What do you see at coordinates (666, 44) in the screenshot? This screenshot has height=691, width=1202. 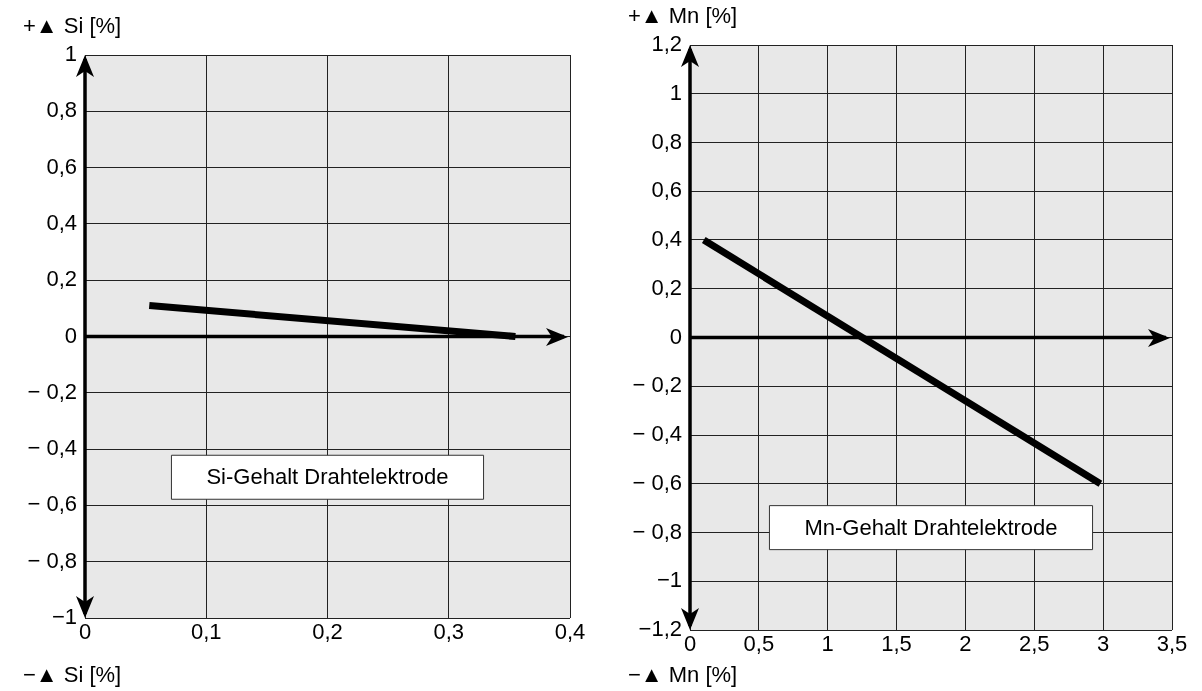 I see `y-tick-label: 1,2` at bounding box center [666, 44].